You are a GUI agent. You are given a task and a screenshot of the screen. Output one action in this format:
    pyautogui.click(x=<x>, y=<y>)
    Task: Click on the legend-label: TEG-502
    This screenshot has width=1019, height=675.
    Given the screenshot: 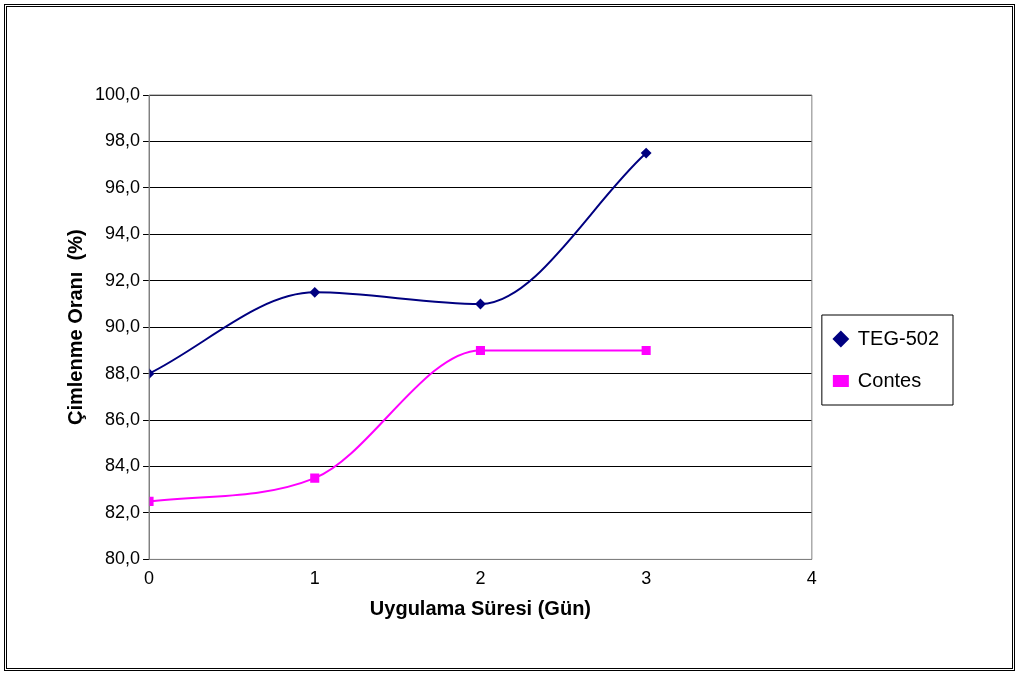 What is the action you would take?
    pyautogui.click(x=898, y=337)
    